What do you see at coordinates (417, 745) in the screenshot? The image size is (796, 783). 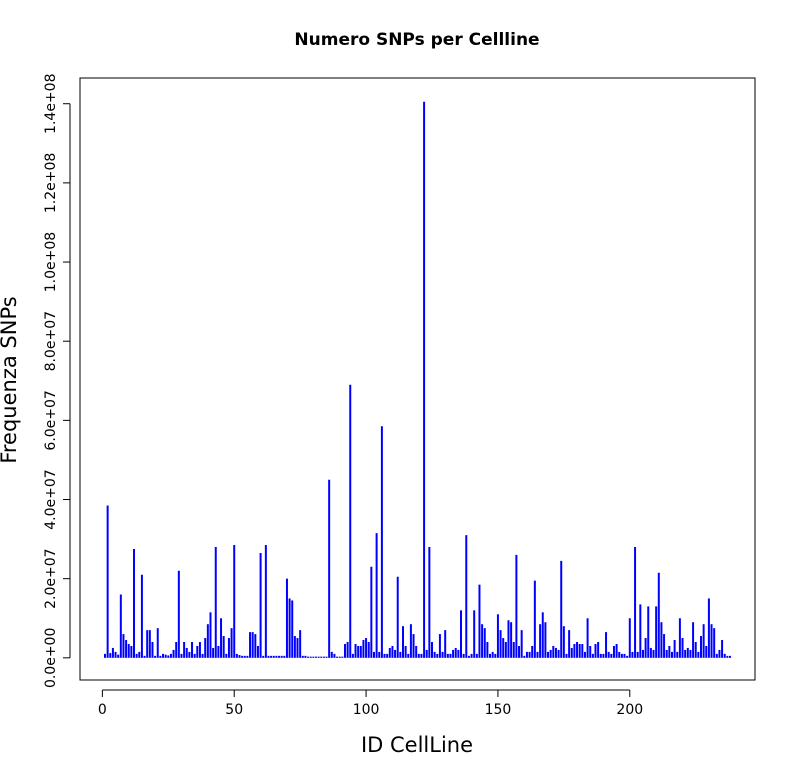 I see `x-axis-label: ID CellLine` at bounding box center [417, 745].